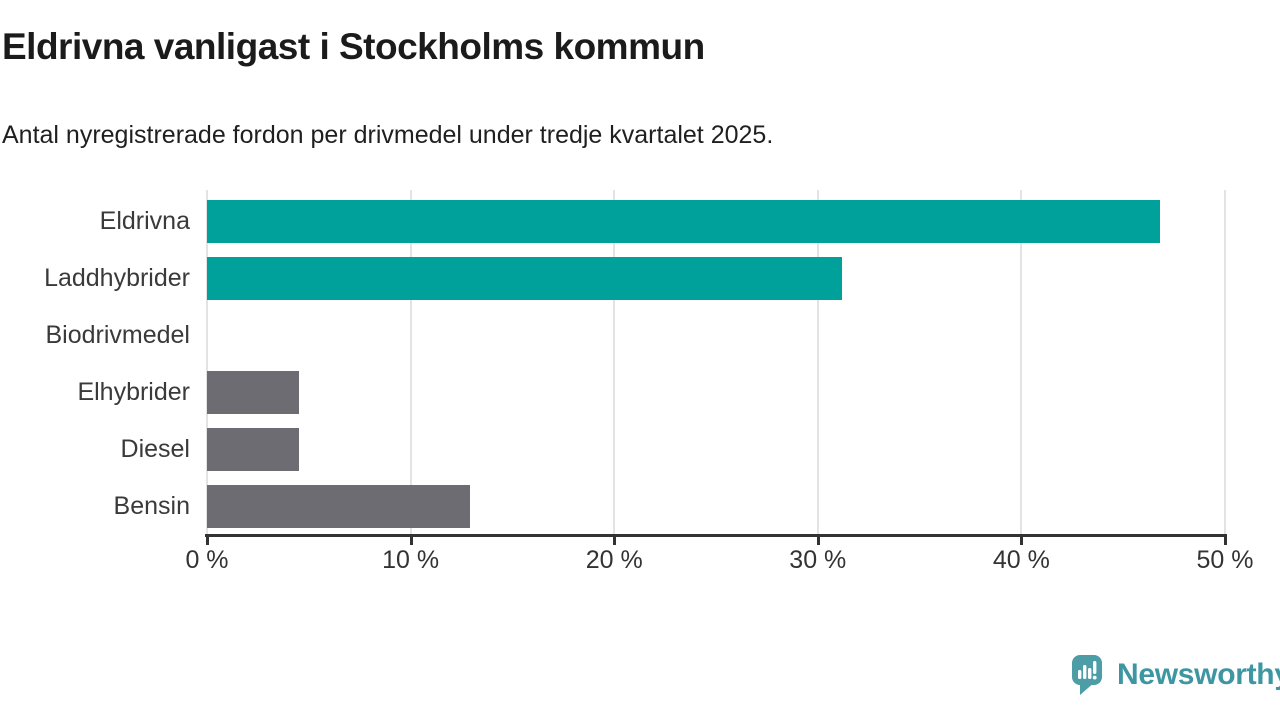 This screenshot has width=1280, height=720. I want to click on chart-title: Eldrivna vanligast i Stockholms kommun, so click(353, 46).